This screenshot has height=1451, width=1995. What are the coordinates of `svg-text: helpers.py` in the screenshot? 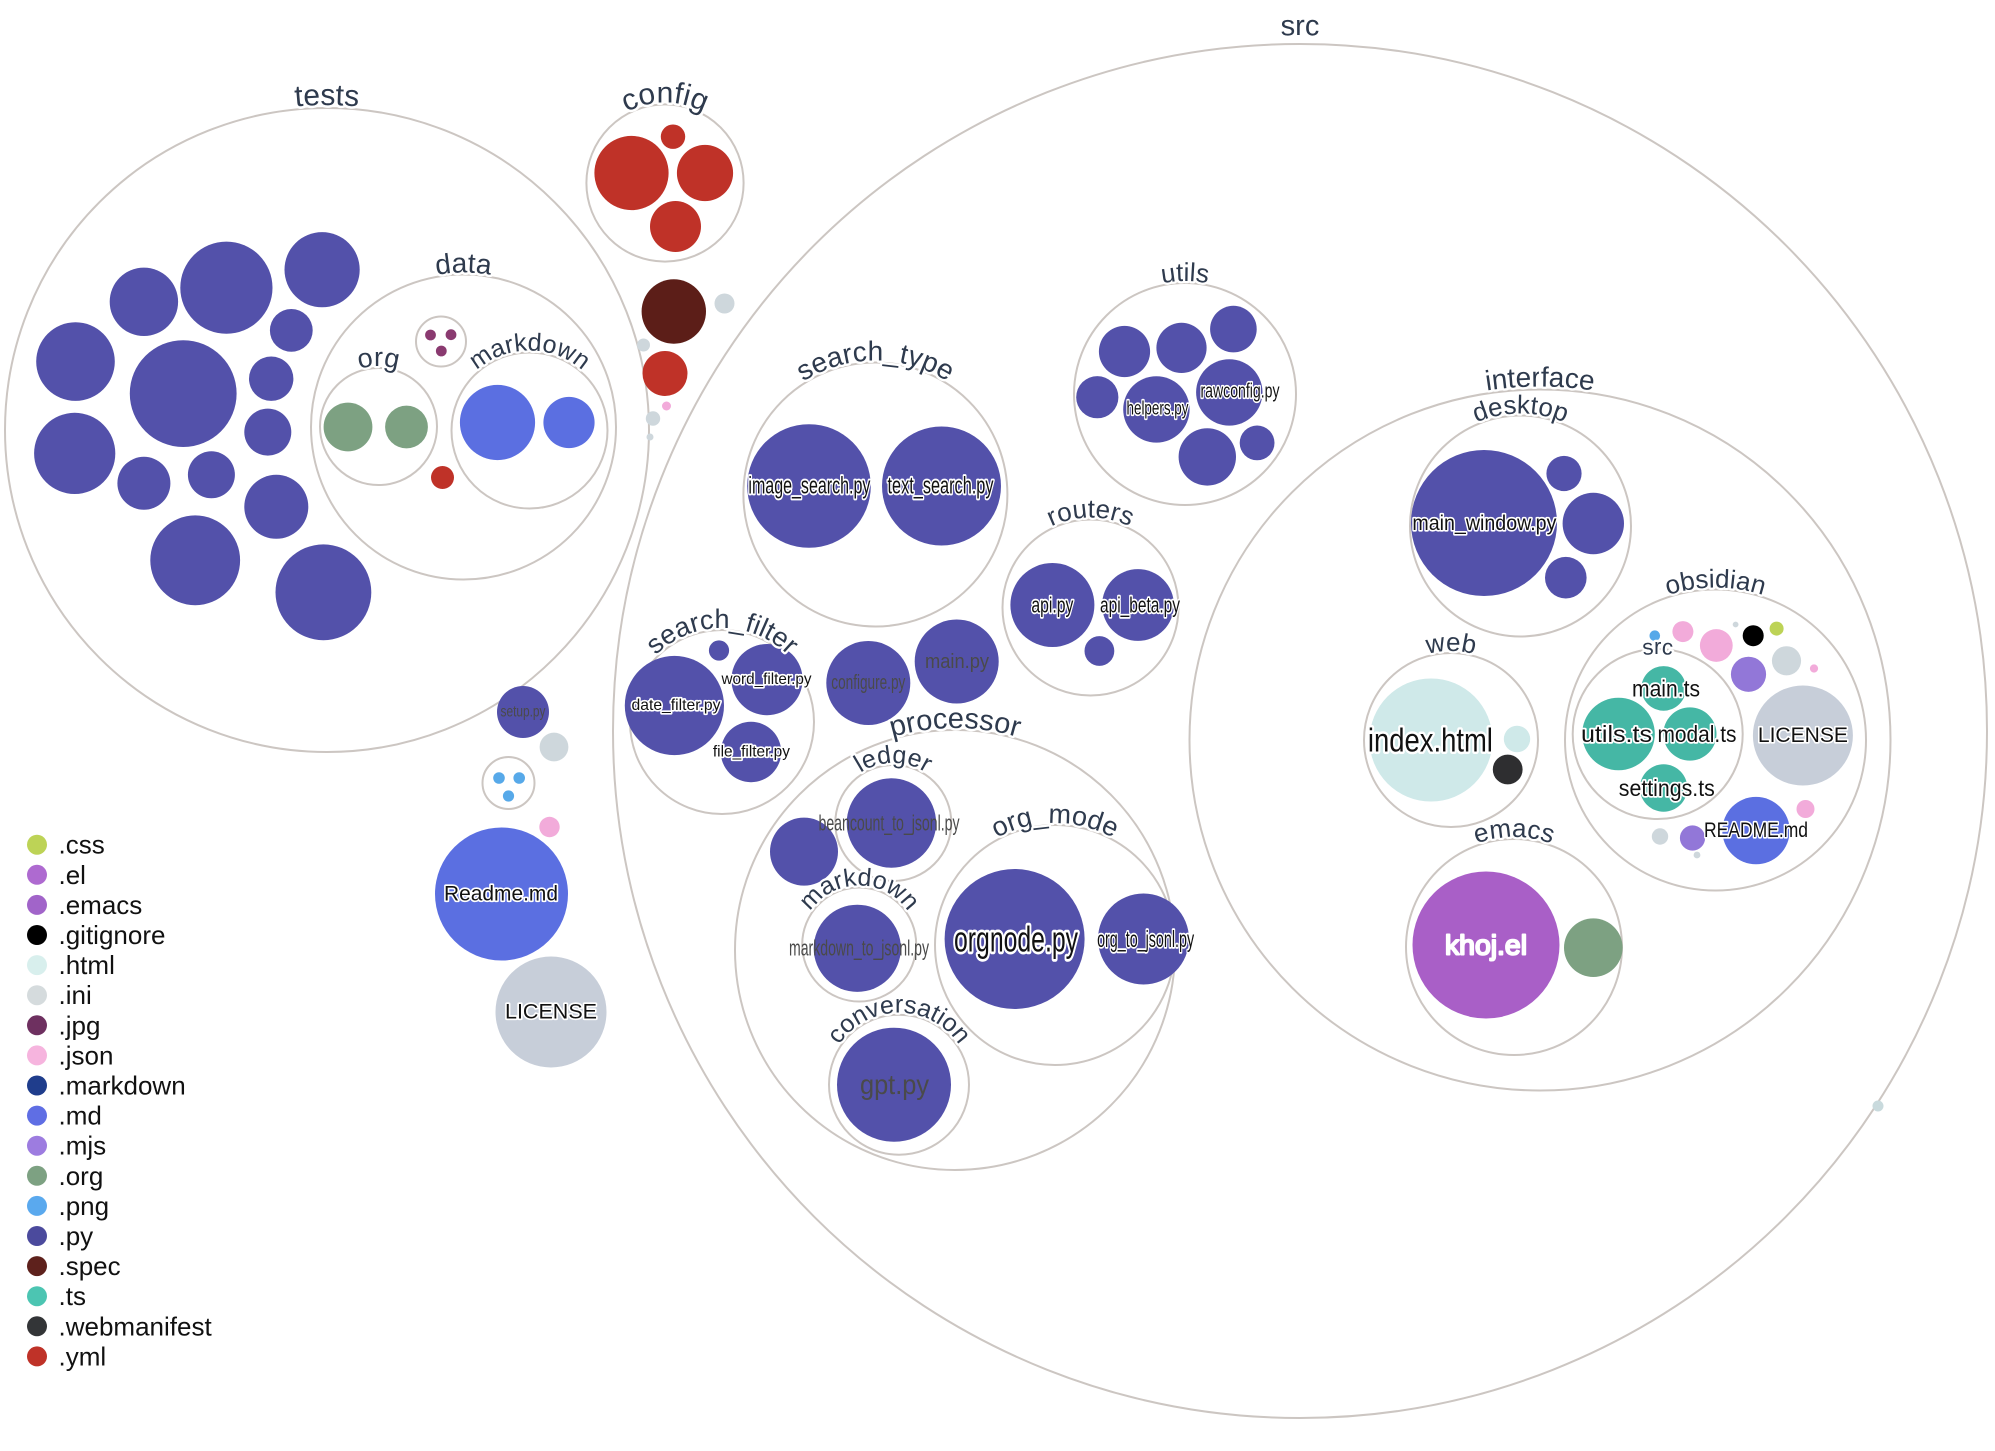 It's located at (1158, 409).